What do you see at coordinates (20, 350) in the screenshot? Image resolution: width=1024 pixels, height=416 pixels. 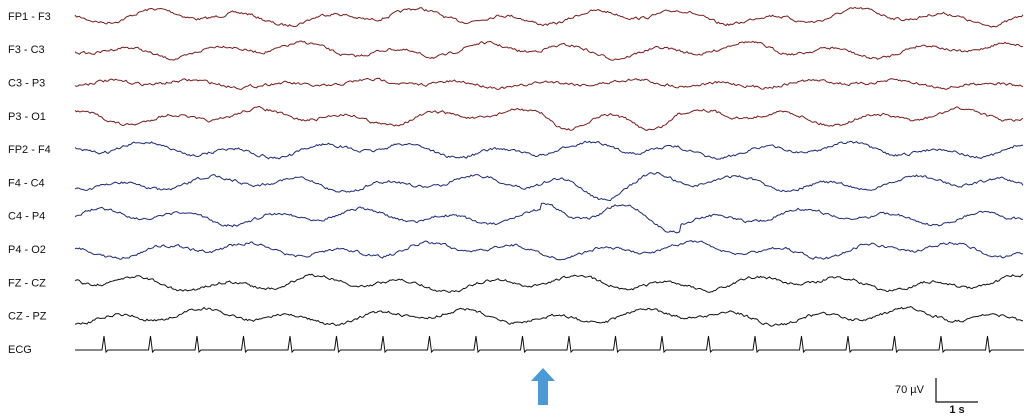 I see `channel-label: ECG` at bounding box center [20, 350].